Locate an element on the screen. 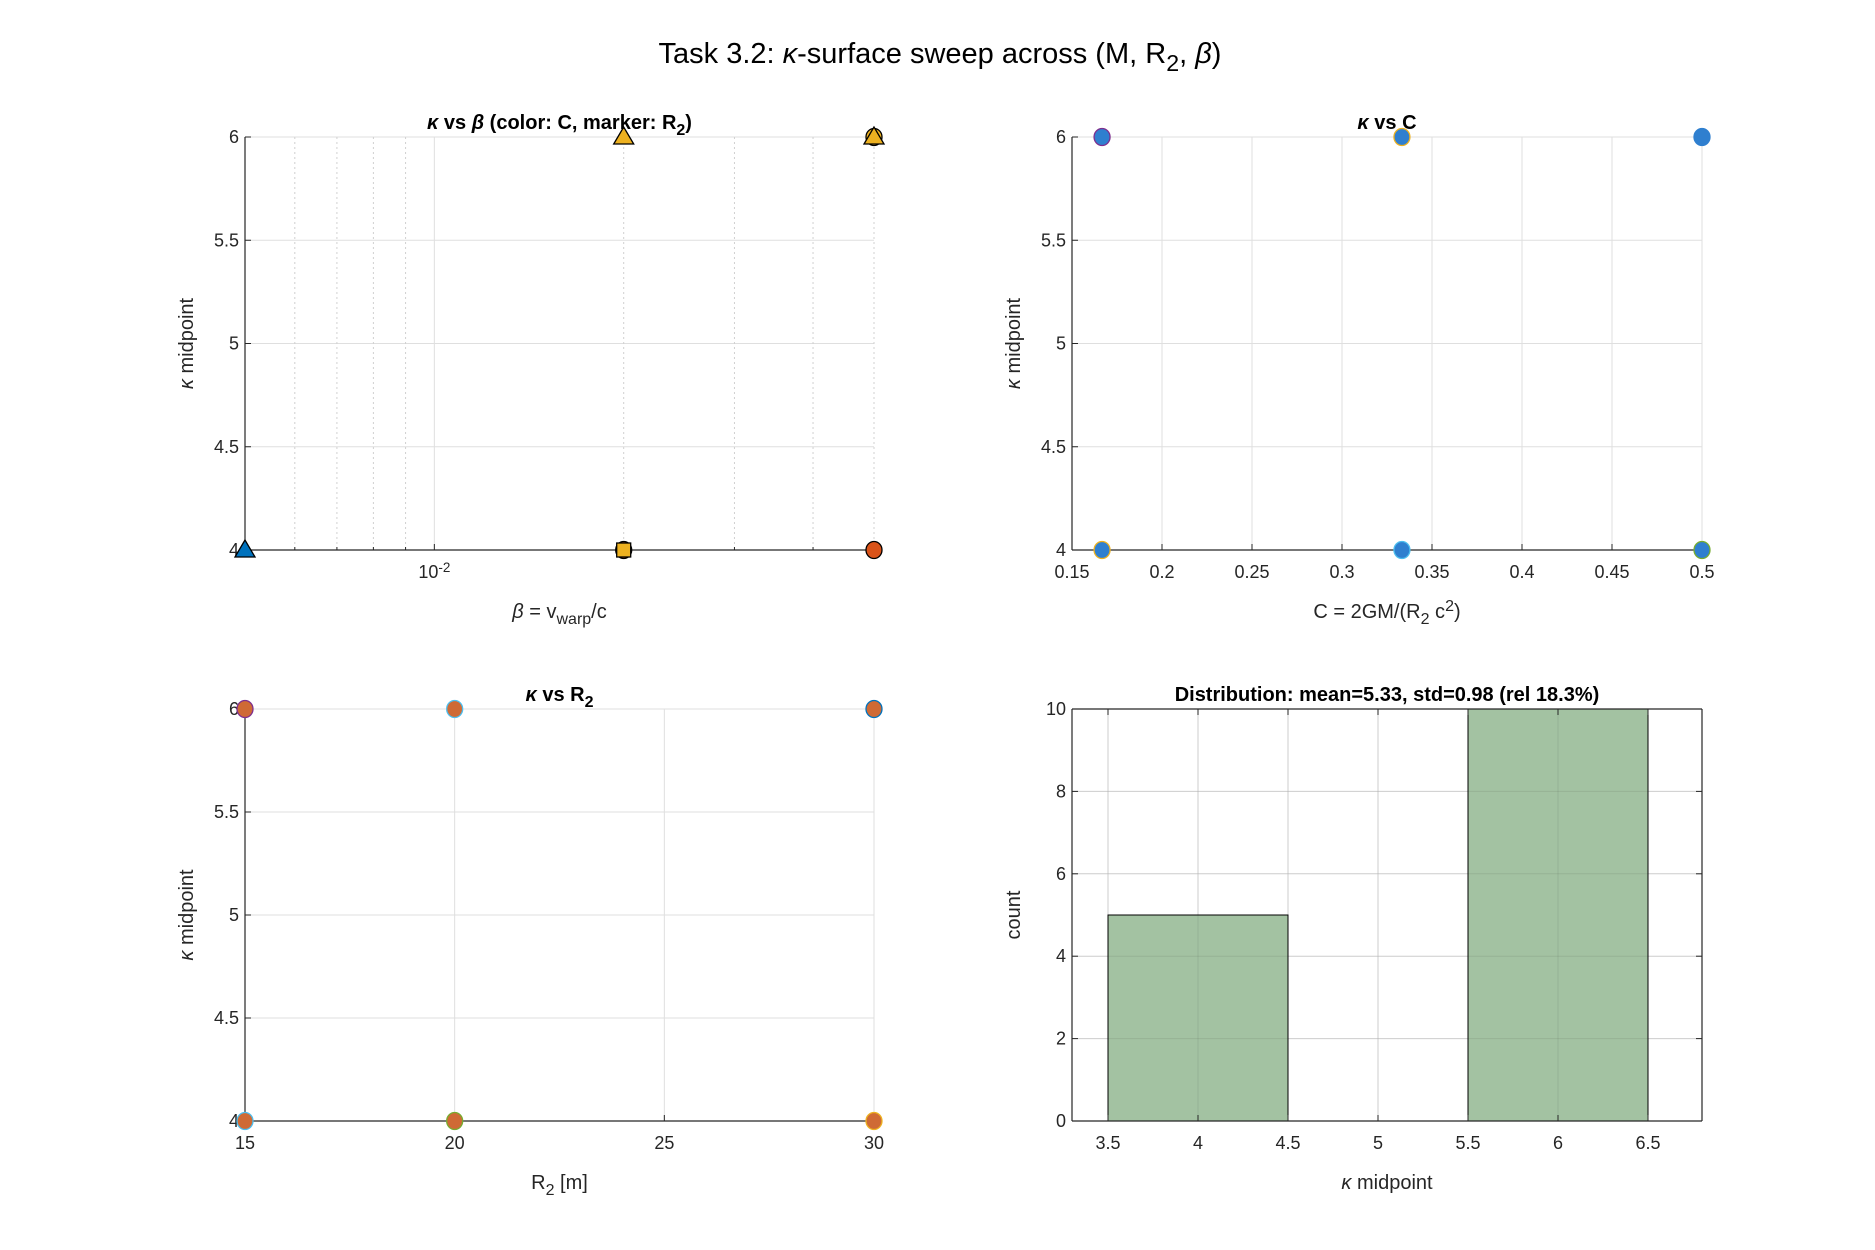 This screenshot has height=1250, width=1875. label-segment: , is located at coordinates (1187, 54).